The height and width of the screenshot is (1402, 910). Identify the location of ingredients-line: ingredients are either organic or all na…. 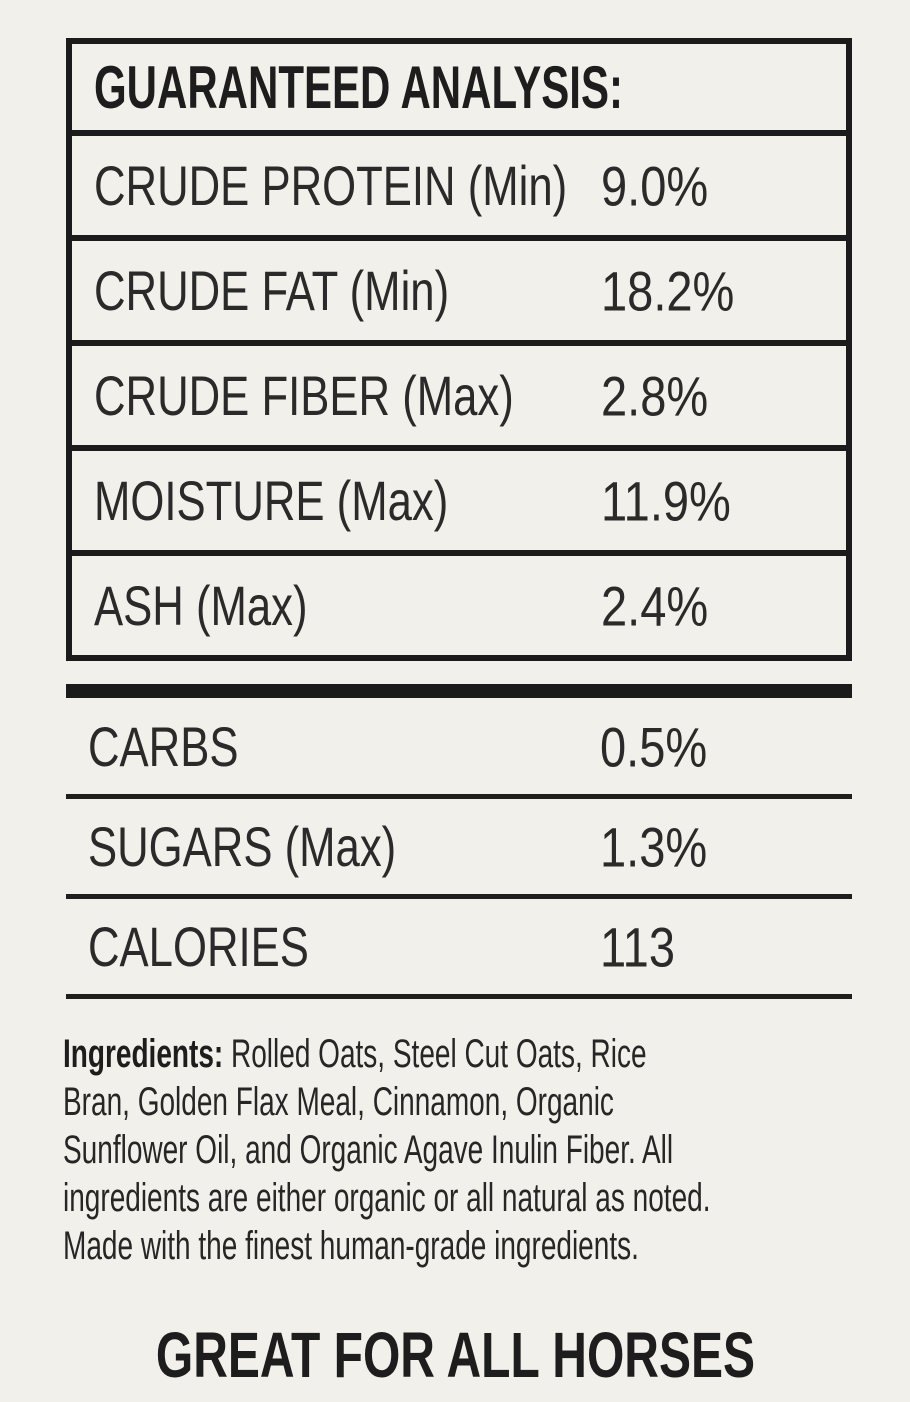
(473, 1198).